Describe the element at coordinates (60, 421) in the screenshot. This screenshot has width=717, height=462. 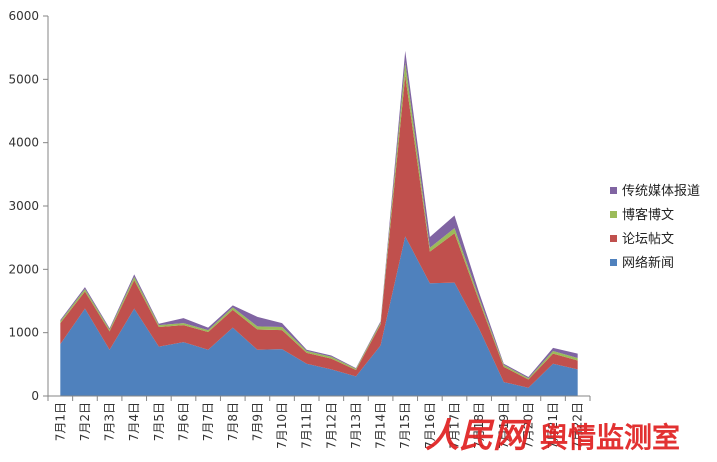
I see `x-tick-label: 7月1日` at that location.